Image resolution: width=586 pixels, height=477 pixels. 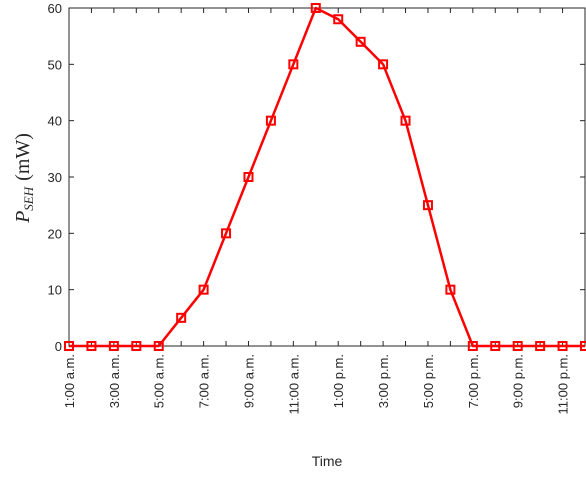 What do you see at coordinates (473, 381) in the screenshot?
I see `x-tick-label: 7:00 p.m.` at bounding box center [473, 381].